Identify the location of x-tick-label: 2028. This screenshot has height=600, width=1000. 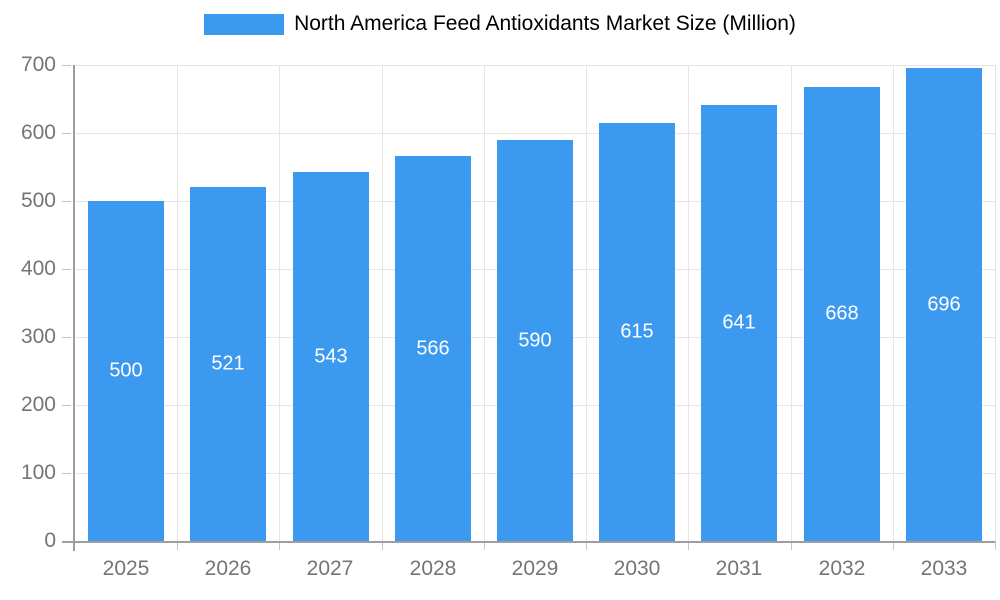
(433, 568).